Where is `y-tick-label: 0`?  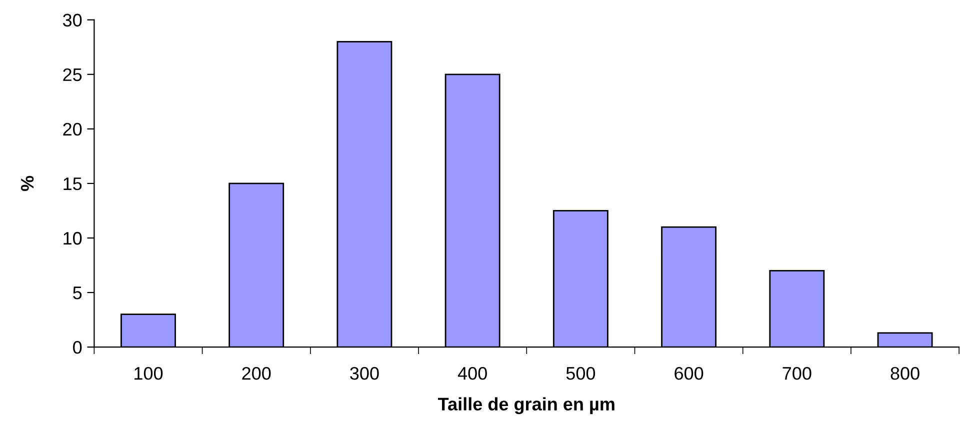
y-tick-label: 0 is located at coordinates (77, 347).